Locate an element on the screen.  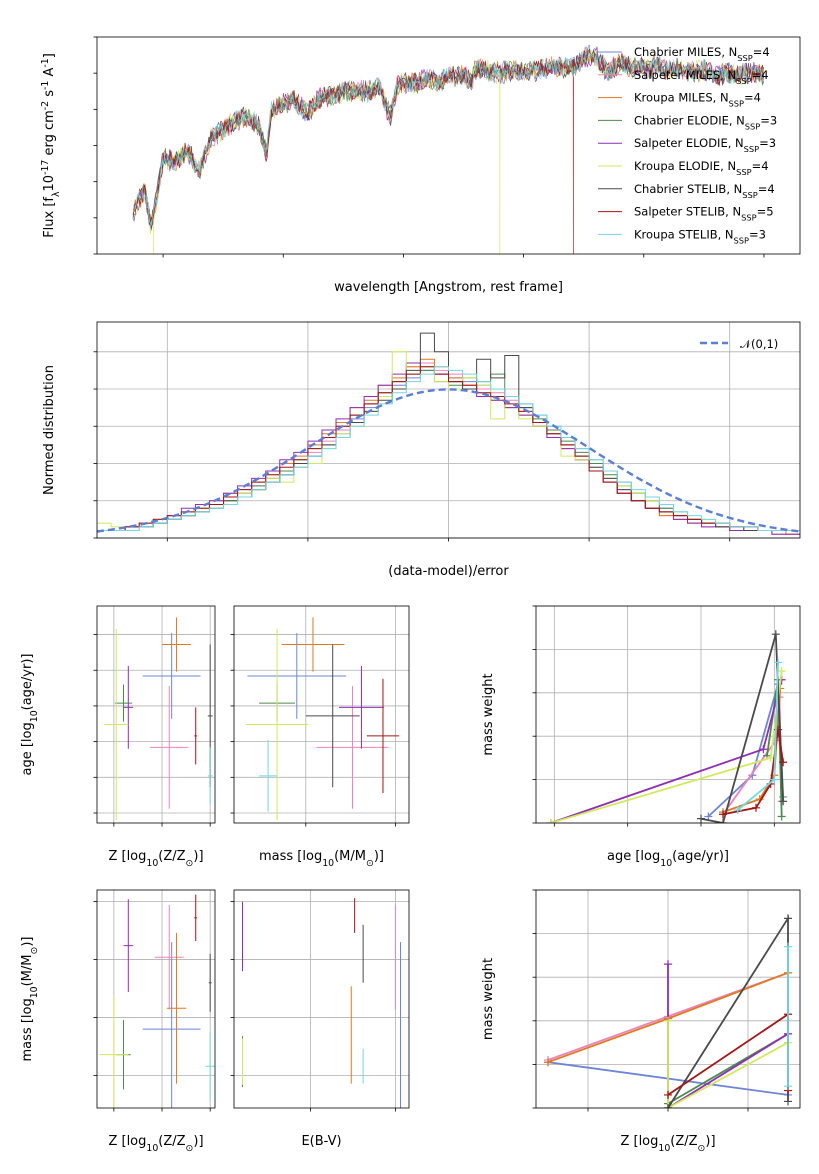
legend-label: Kroupa MILES, NSSP=4 is located at coordinates (697, 100).